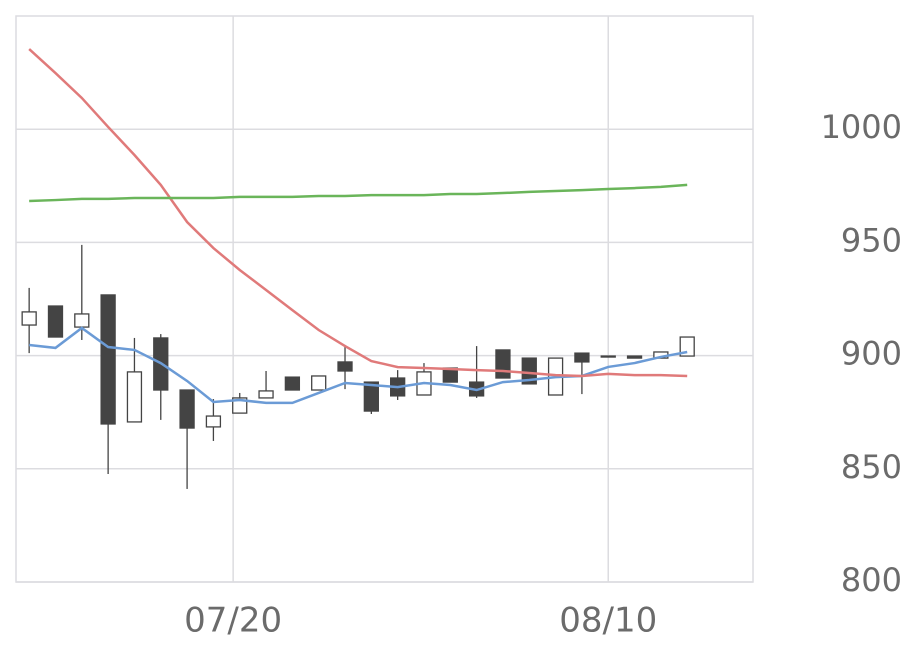  Describe the element at coordinates (871, 580) in the screenshot. I see `y-tick-label: 800` at that location.